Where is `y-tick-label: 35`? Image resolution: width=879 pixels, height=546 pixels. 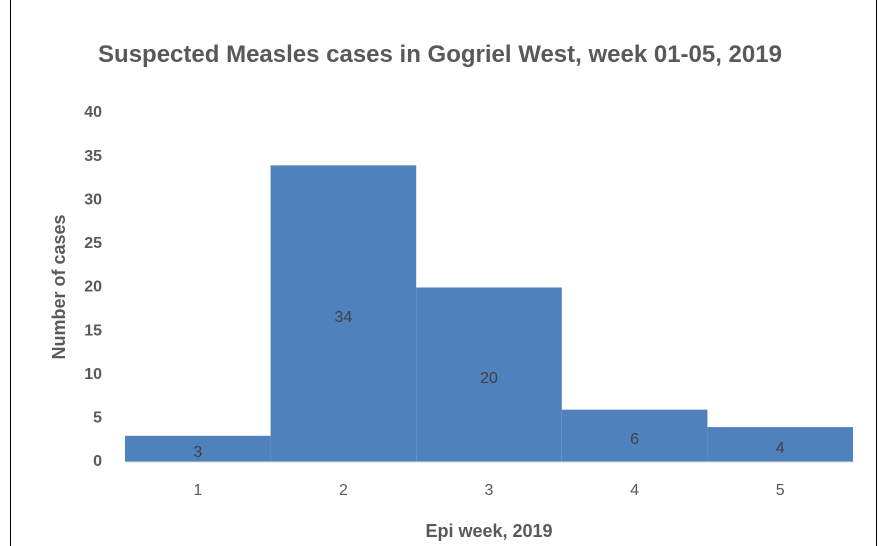 y-tick-label: 35 is located at coordinates (93, 156).